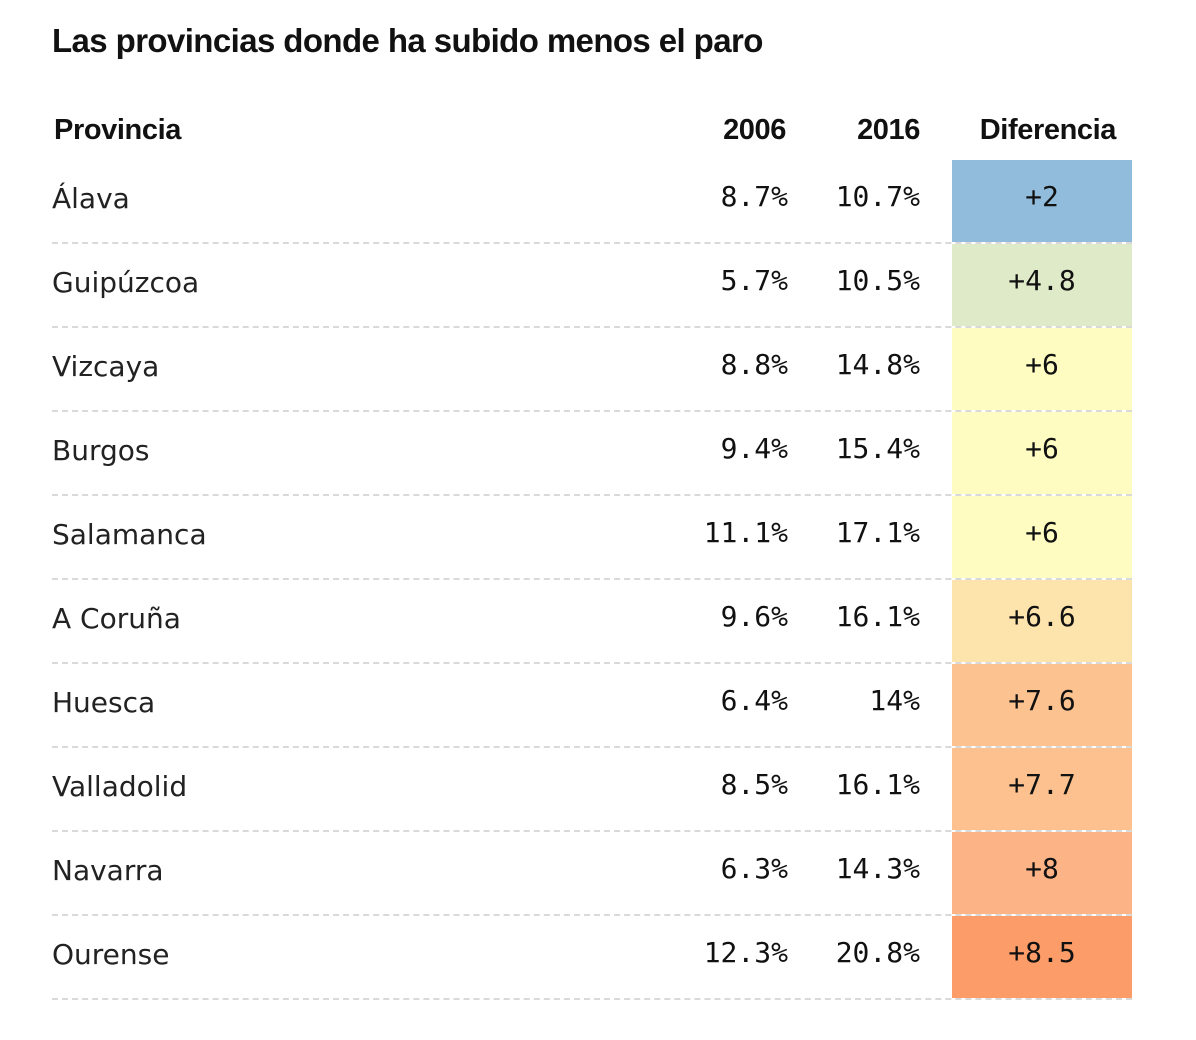 The width and height of the screenshot is (1196, 1040). What do you see at coordinates (877, 364) in the screenshot?
I see `cell-2016: 14.8%` at bounding box center [877, 364].